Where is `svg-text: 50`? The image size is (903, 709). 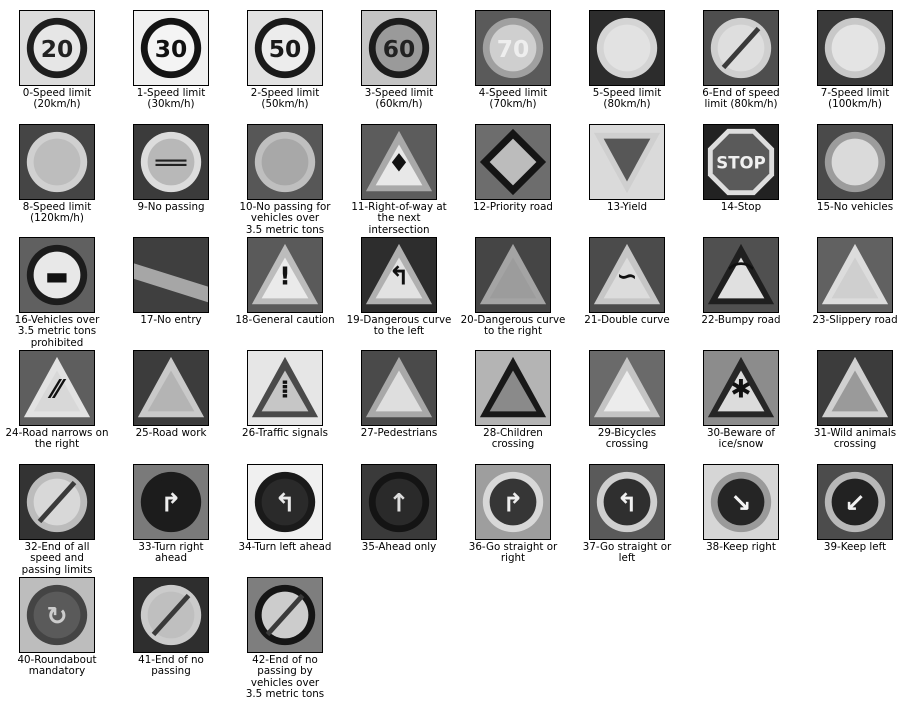
svg-text: 50 is located at coordinates (285, 49).